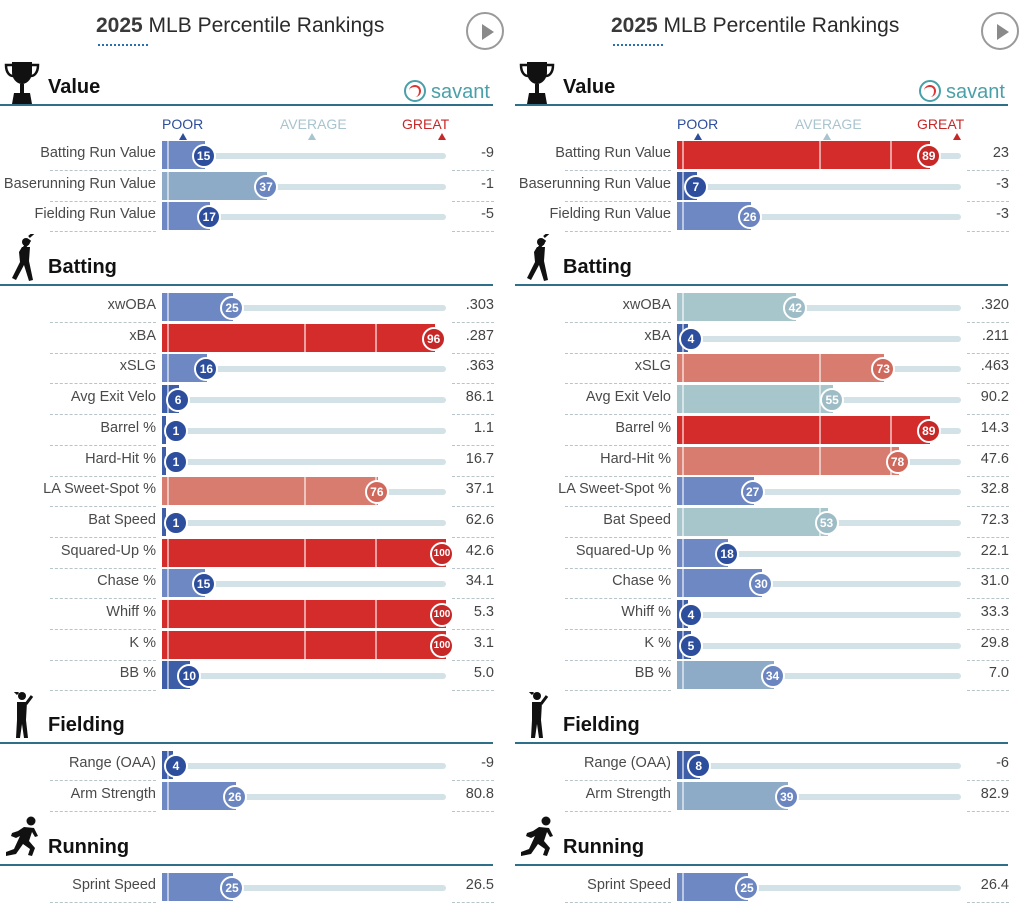  Describe the element at coordinates (483, 612) in the screenshot. I see `metric-value: 5.3` at that location.